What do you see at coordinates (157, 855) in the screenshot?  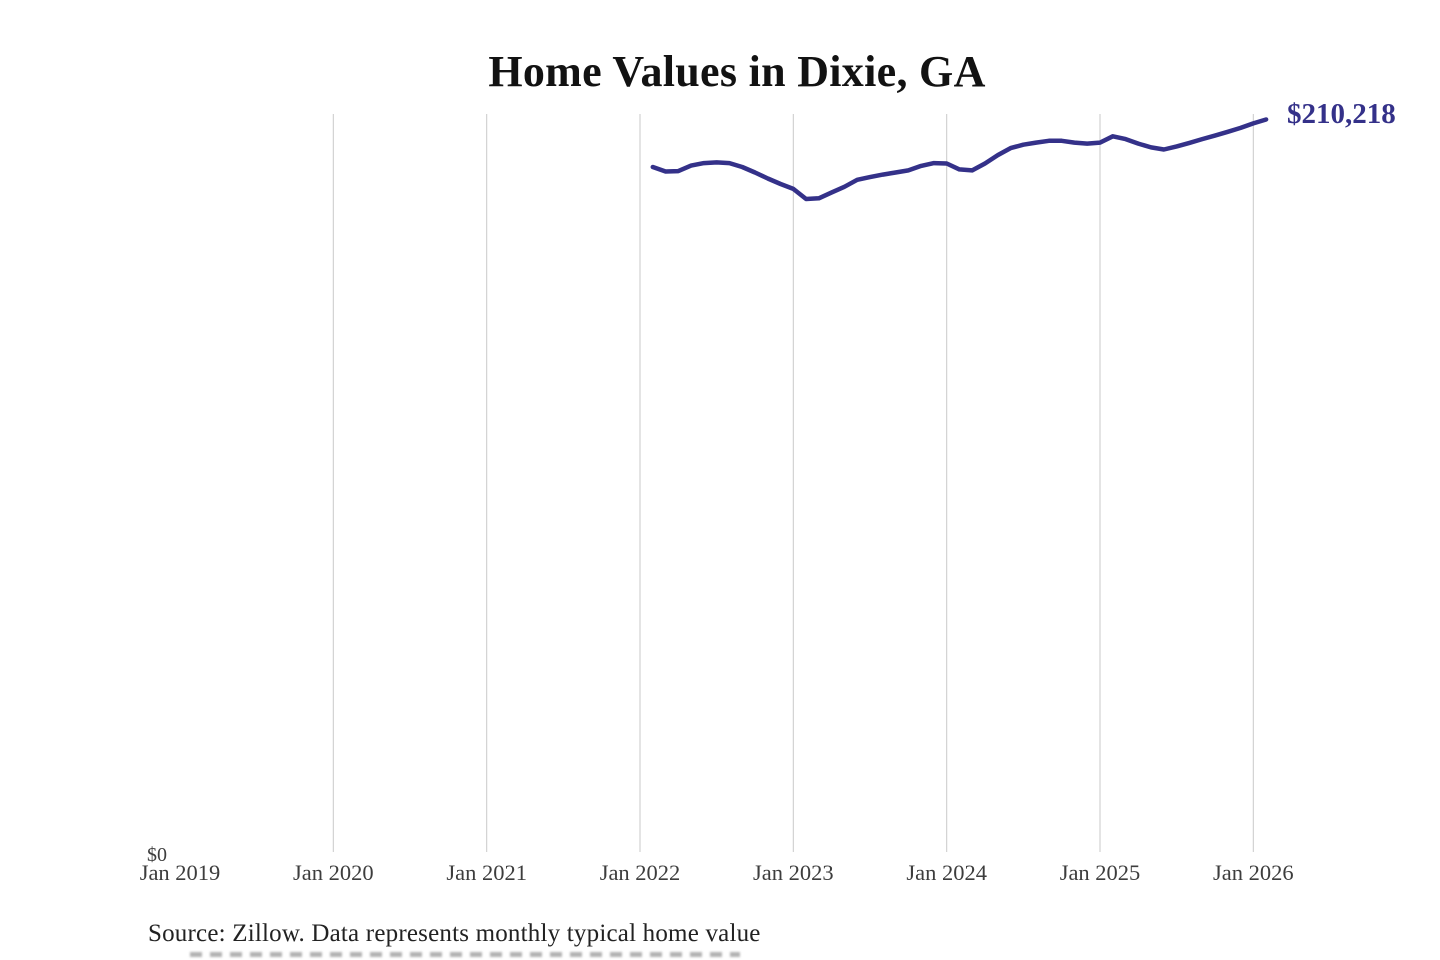 I see `y-axis-zero-label: $0` at bounding box center [157, 855].